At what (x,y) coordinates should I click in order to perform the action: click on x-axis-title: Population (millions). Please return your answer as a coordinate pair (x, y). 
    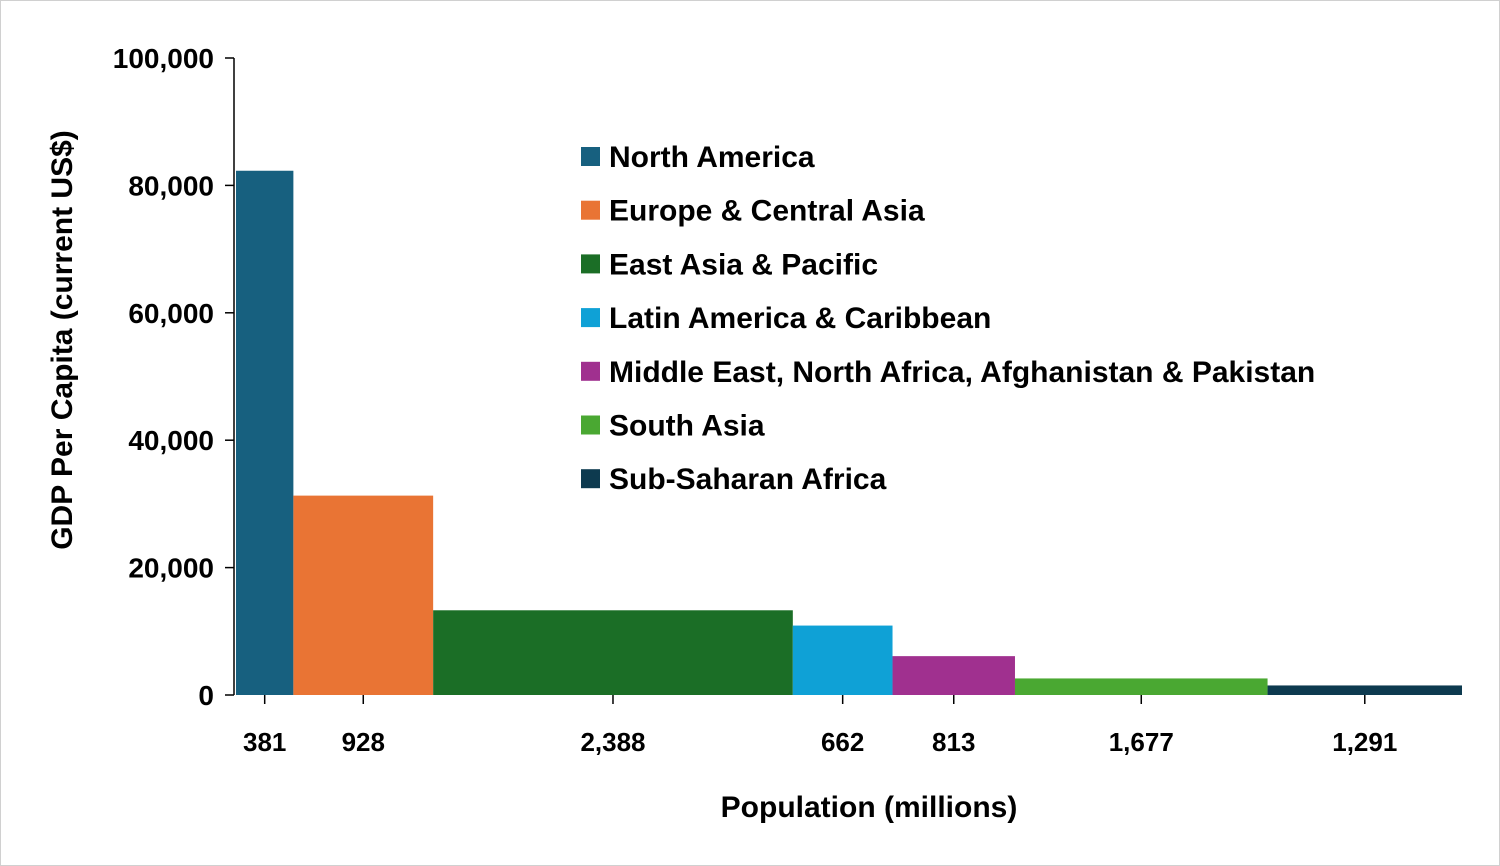
    Looking at the image, I should click on (869, 807).